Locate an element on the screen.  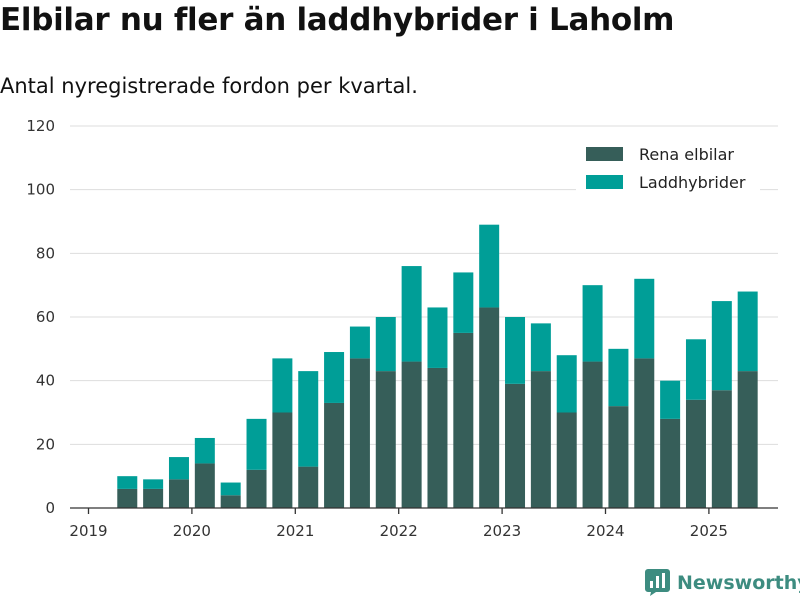
y-tick-label: 120 is located at coordinates (40, 126).